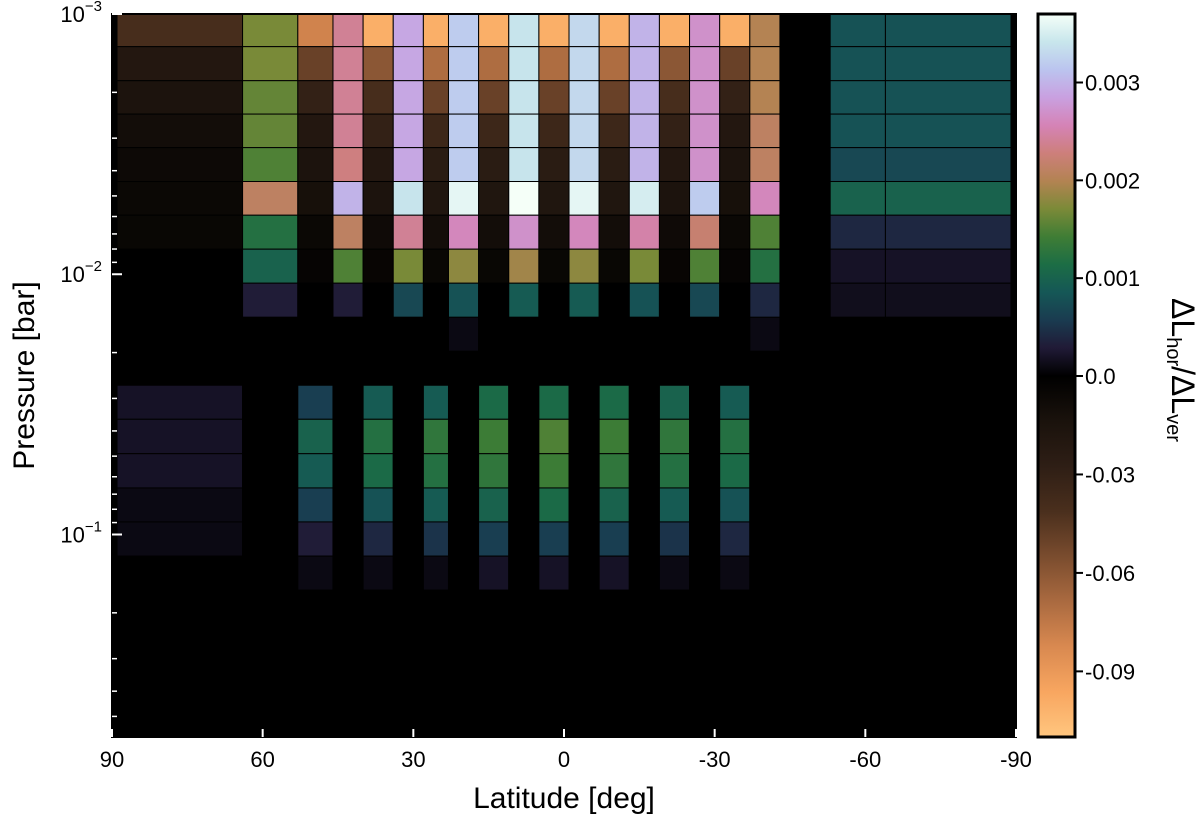 This screenshot has height=823, width=1200. Describe the element at coordinates (81, 532) in the screenshot. I see `y-tick-label: 10⁻¹` at that location.